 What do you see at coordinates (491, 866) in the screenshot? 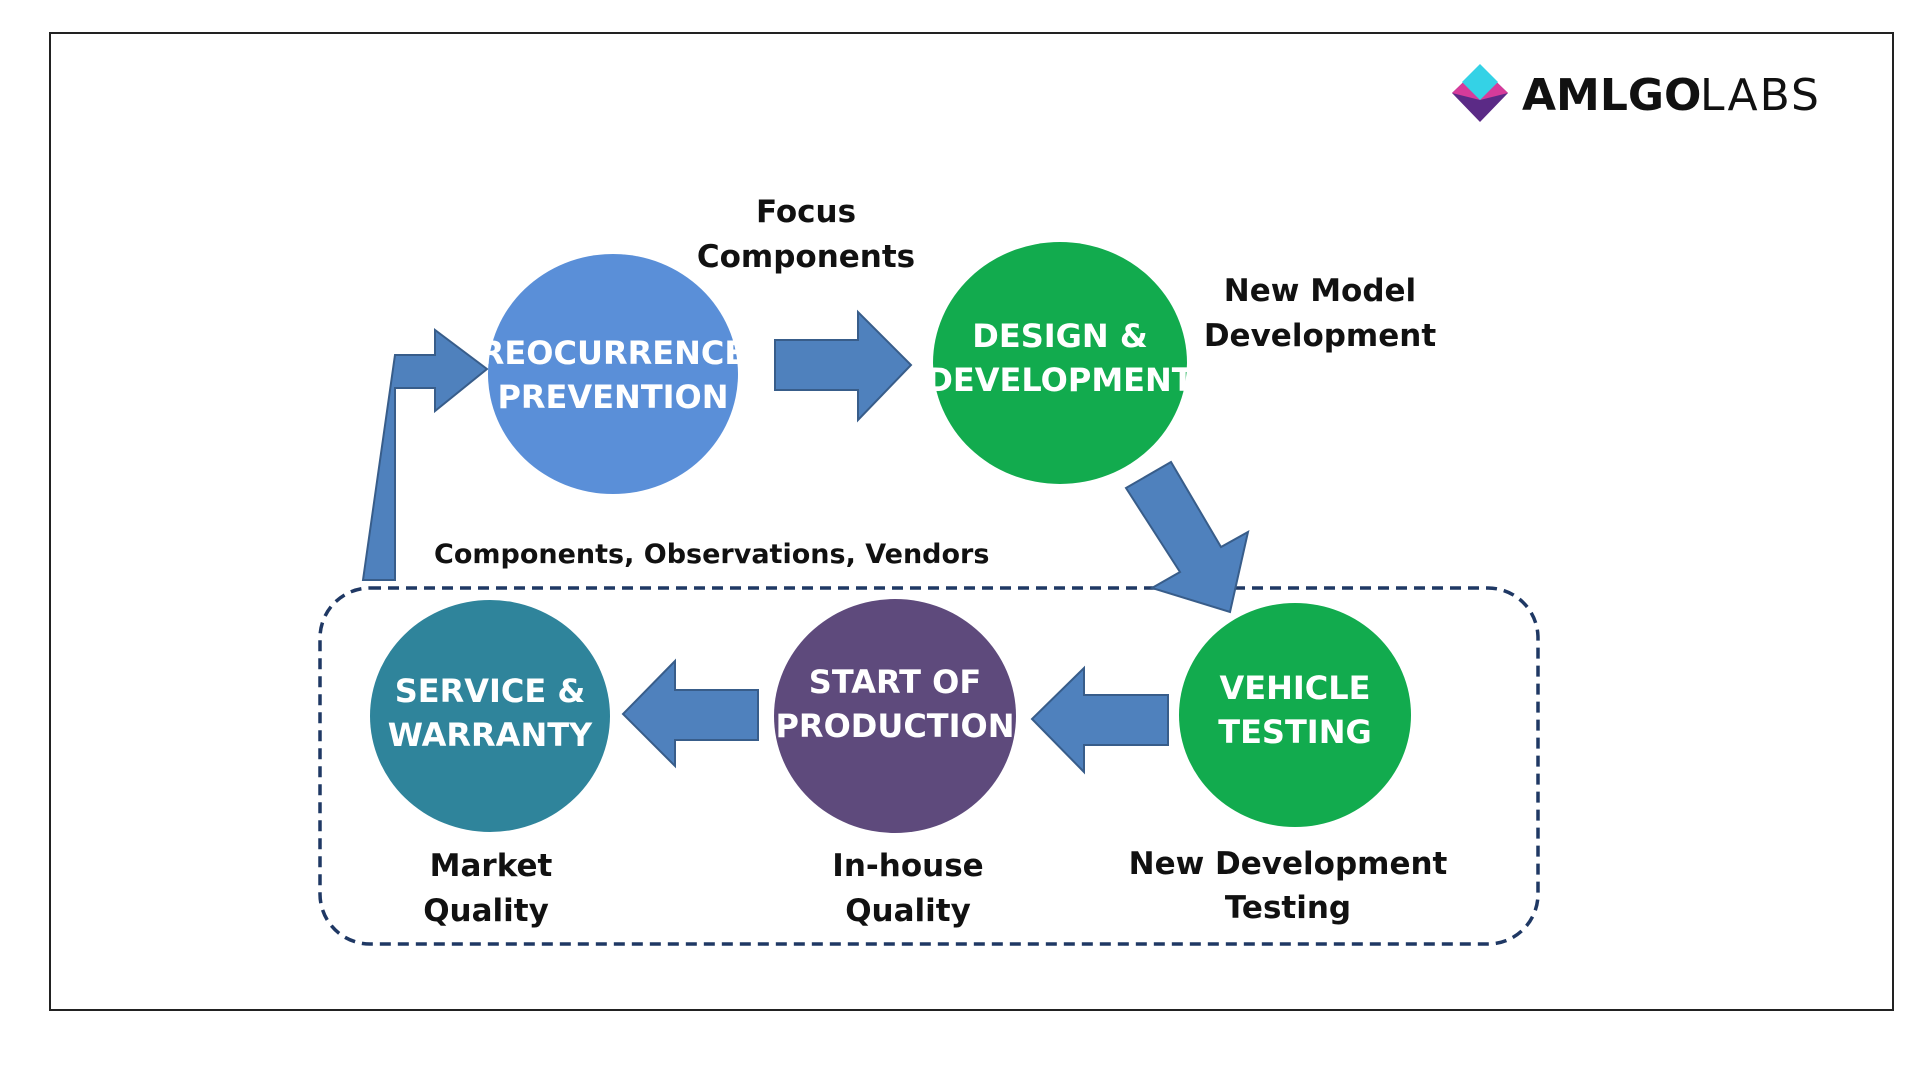
I see `label-market-line1: Market` at bounding box center [491, 866].